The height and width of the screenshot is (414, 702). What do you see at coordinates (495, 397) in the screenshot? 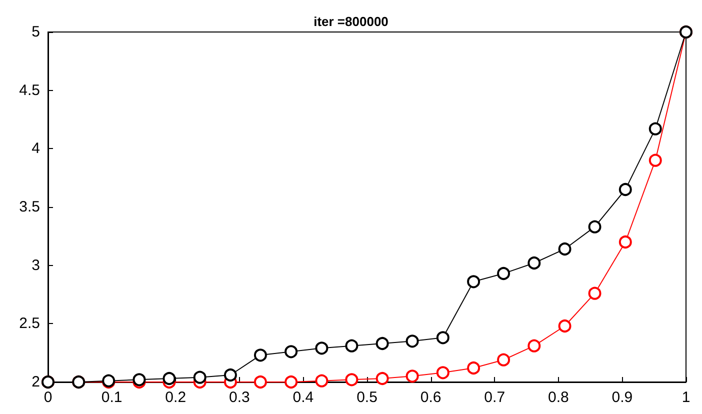
I see `x-tick-label: 0.7` at bounding box center [495, 397].